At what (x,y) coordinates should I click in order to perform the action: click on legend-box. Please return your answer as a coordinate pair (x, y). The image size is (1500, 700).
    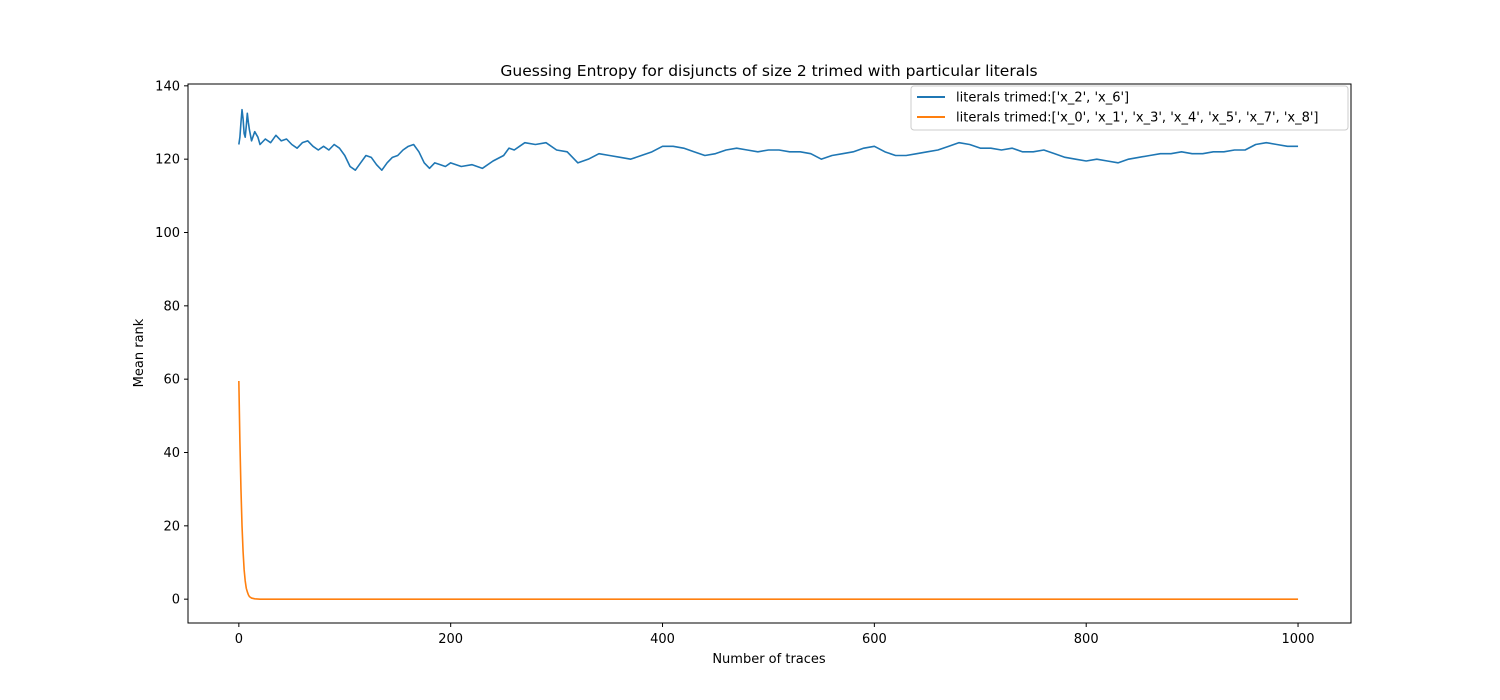
    Looking at the image, I should click on (1129, 108).